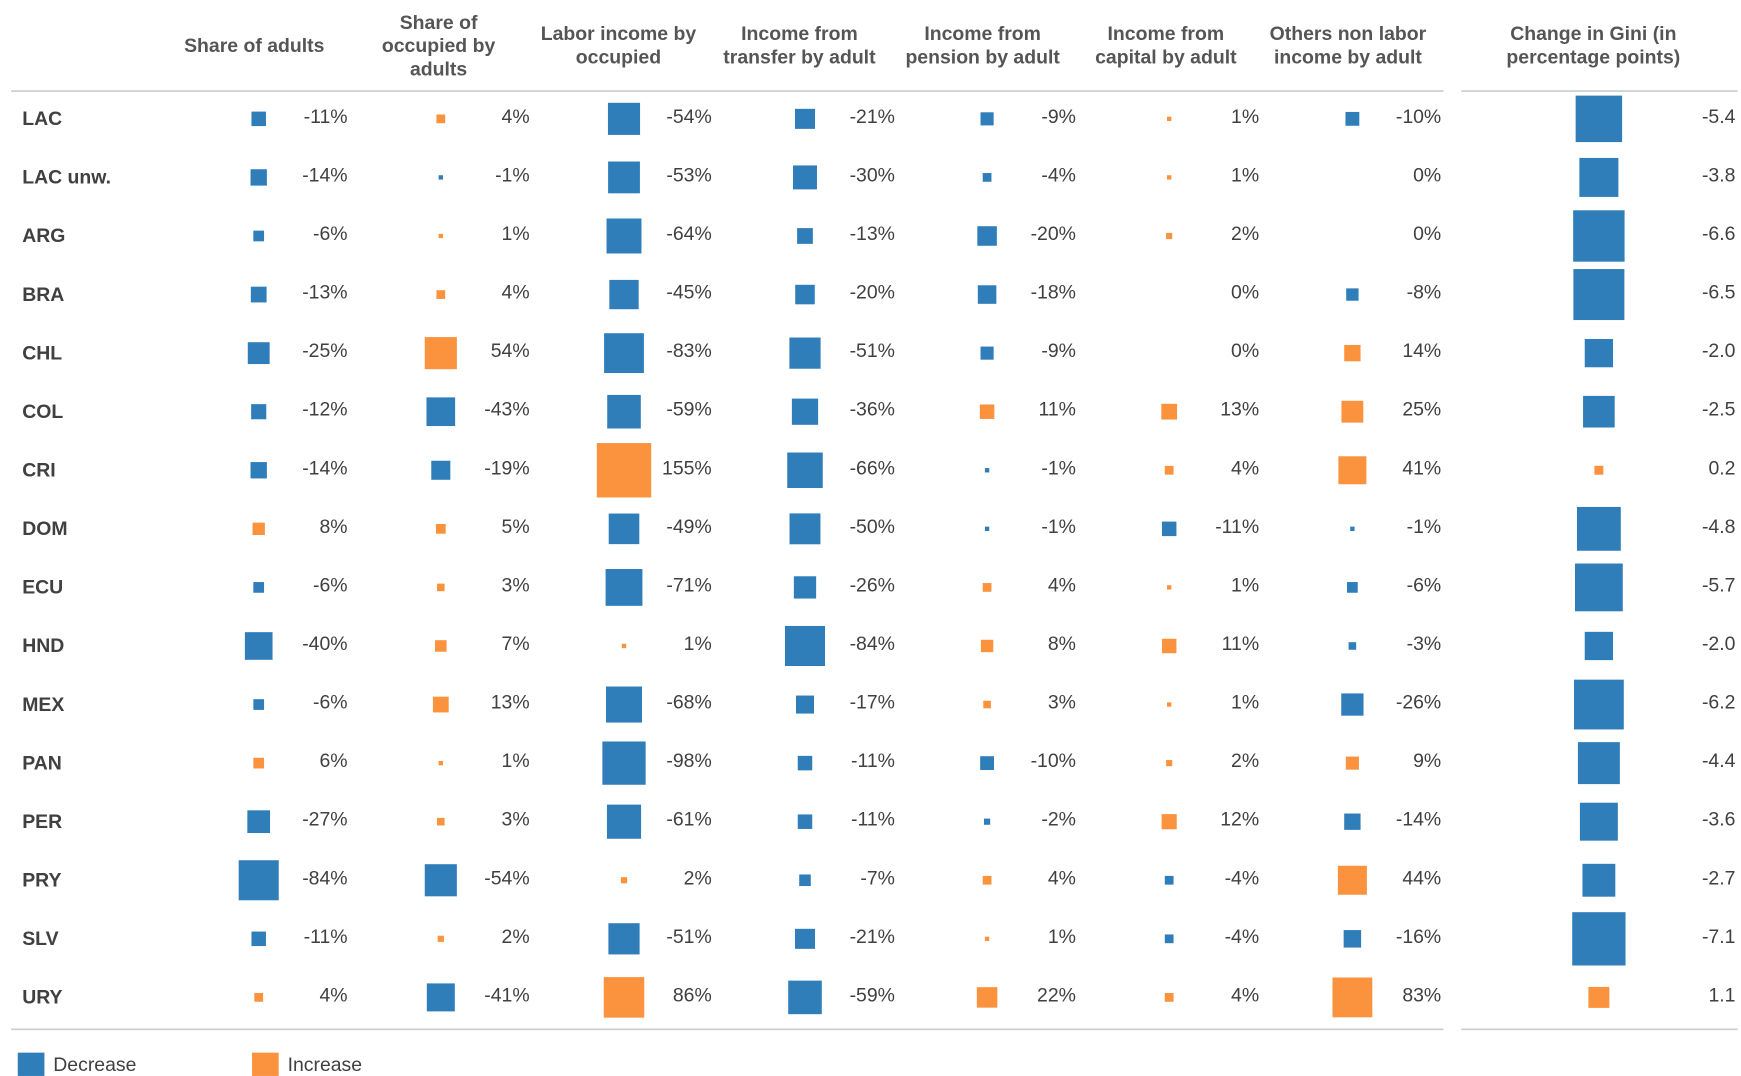  I want to click on value-label: -17%, so click(872, 703).